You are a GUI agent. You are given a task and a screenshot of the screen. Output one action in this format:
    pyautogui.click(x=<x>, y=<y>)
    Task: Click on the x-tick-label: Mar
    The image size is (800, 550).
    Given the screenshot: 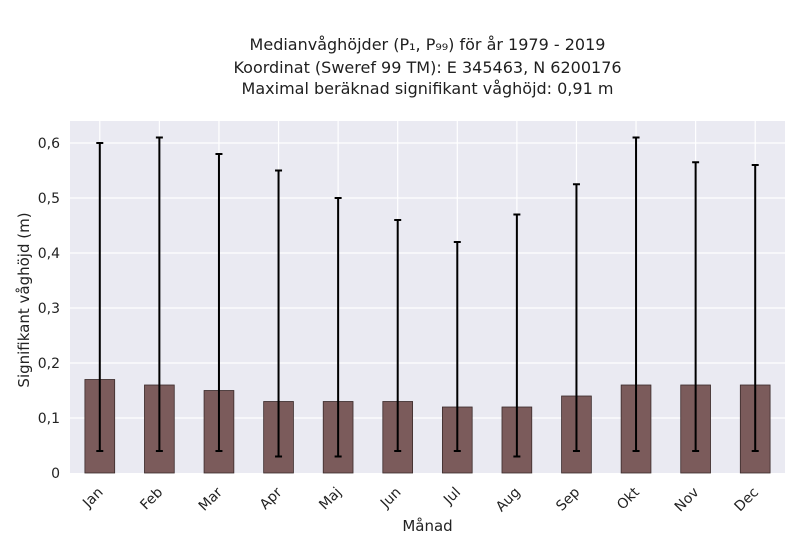 What is the action you would take?
    pyautogui.click(x=211, y=499)
    